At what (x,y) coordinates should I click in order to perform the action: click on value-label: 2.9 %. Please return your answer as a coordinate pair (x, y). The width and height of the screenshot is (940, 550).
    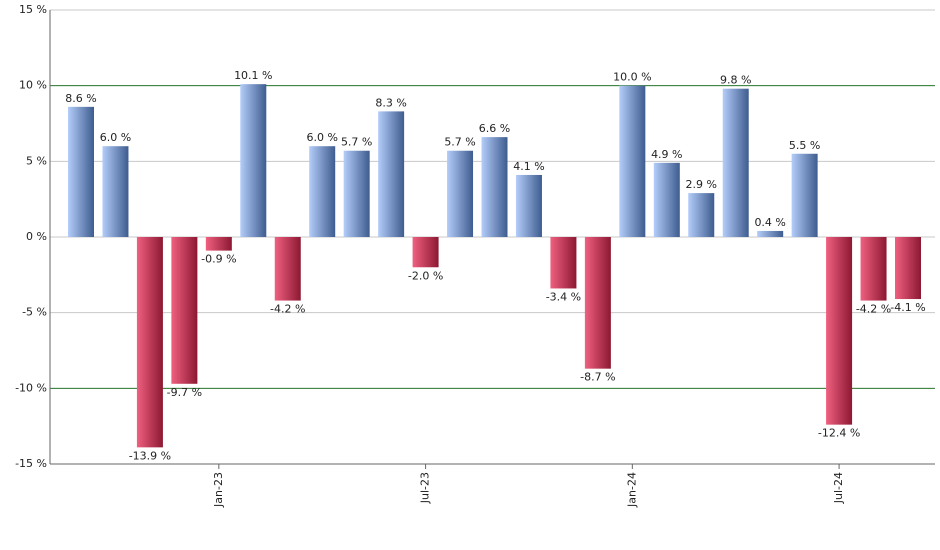
    Looking at the image, I should click on (701, 184).